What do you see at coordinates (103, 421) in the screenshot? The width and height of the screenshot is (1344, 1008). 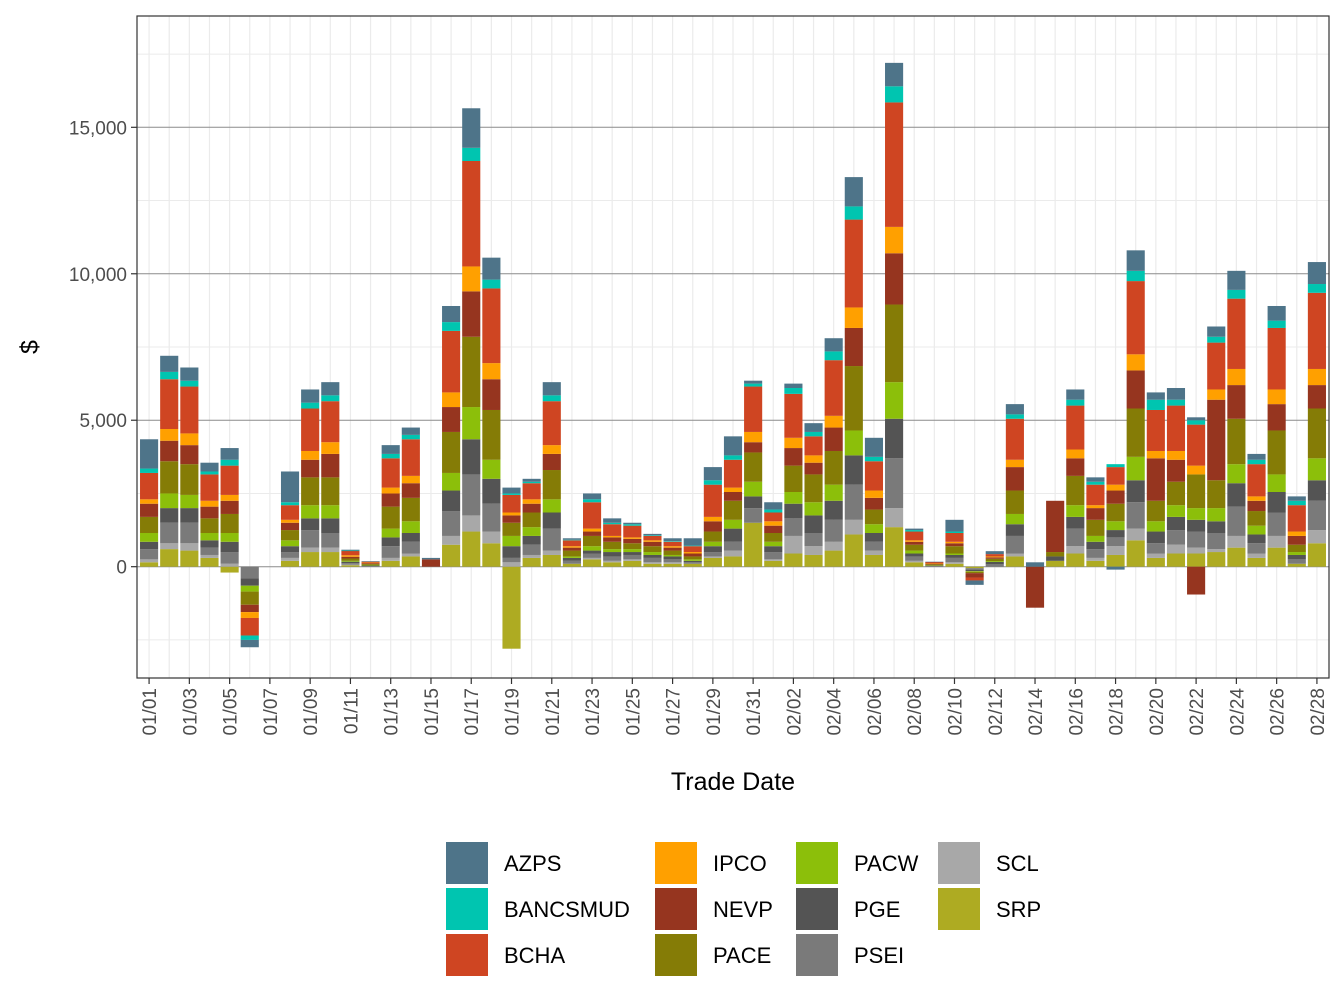 I see `y-tick-label: 5,000` at bounding box center [103, 421].